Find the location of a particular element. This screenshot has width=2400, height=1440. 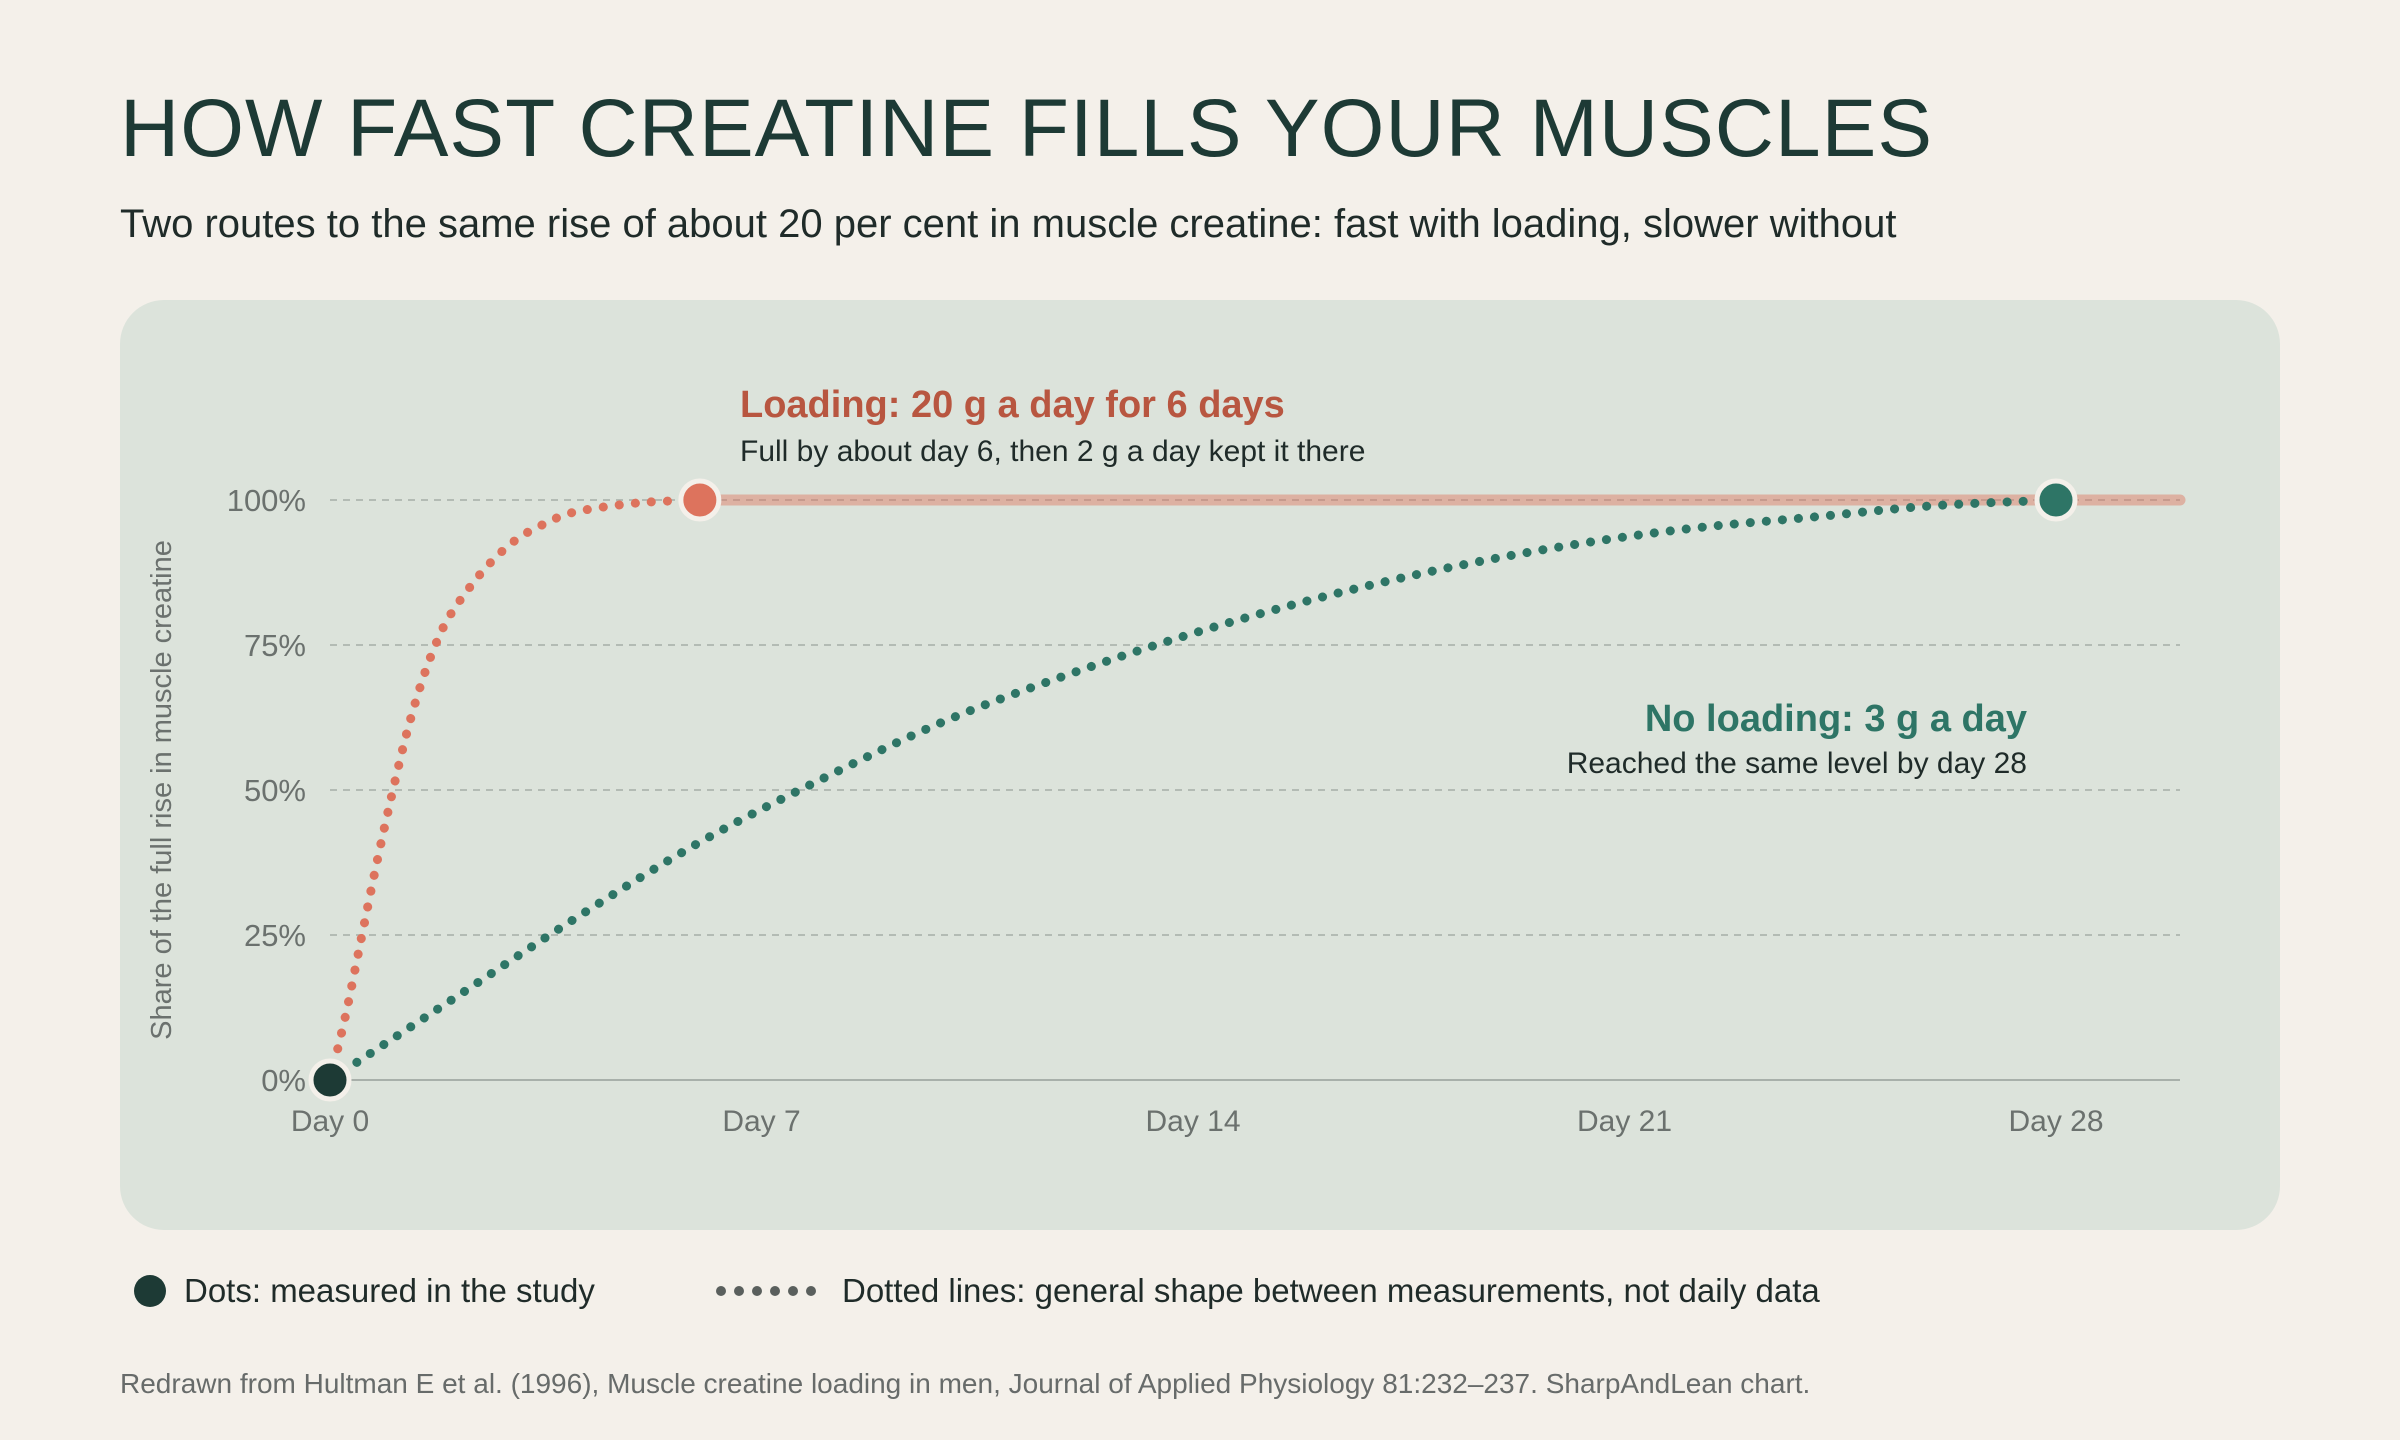

loading-annotation-title: Loading: 20 g a day for 6 days is located at coordinates (1012, 405).